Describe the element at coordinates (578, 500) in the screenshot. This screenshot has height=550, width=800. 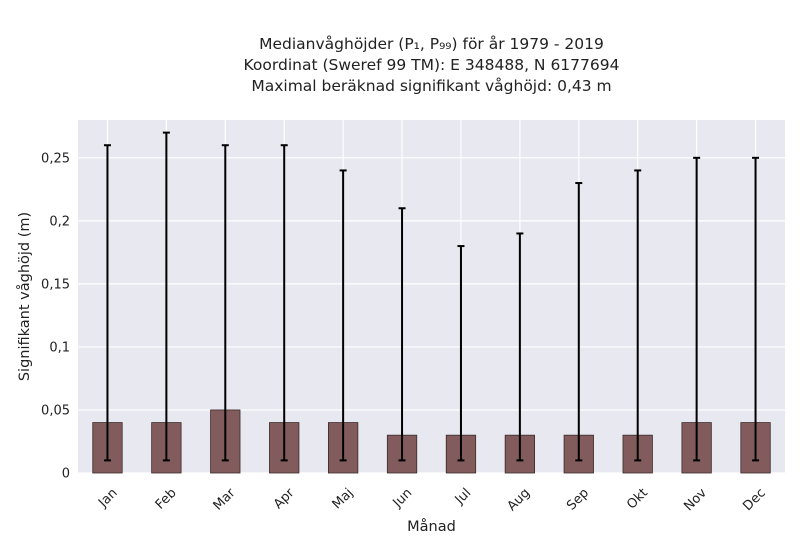
I see `x-tick-label: Sep` at that location.